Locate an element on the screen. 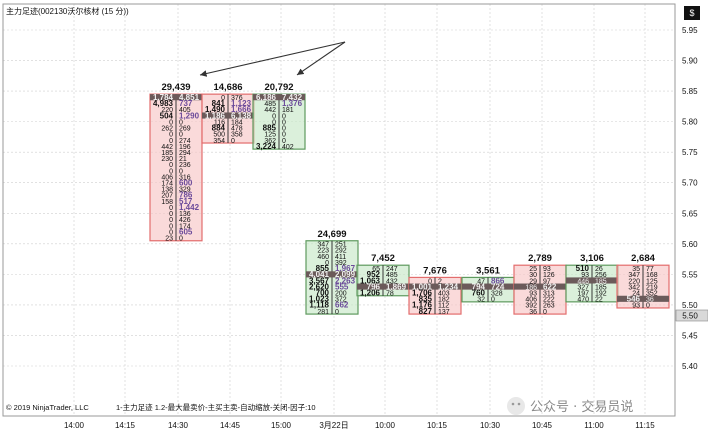 This screenshot has width=708, height=435. bid-volume-label: 884 is located at coordinates (219, 128).